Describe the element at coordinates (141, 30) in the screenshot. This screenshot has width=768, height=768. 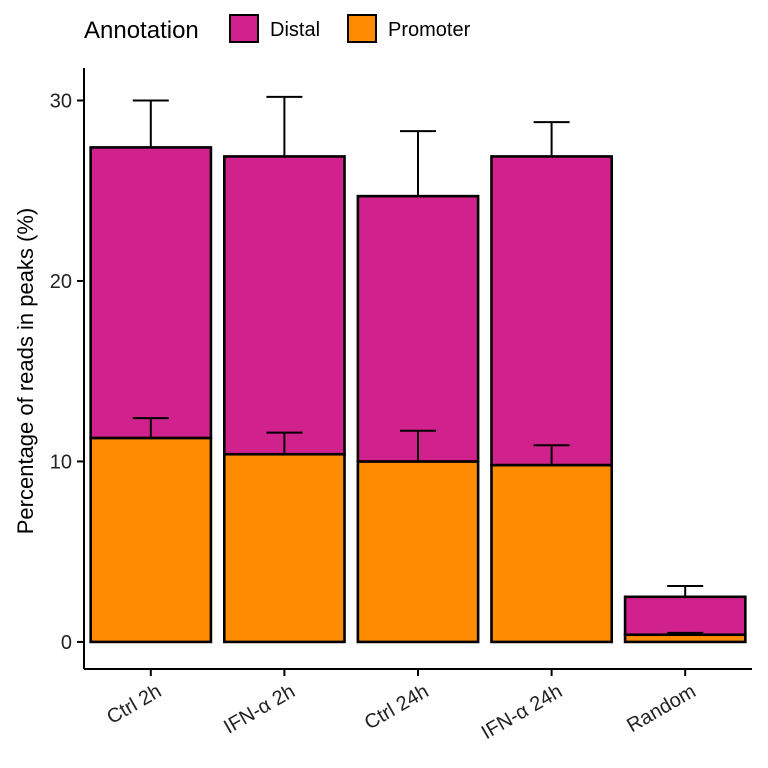
I see `legend-title: Annotation` at that location.